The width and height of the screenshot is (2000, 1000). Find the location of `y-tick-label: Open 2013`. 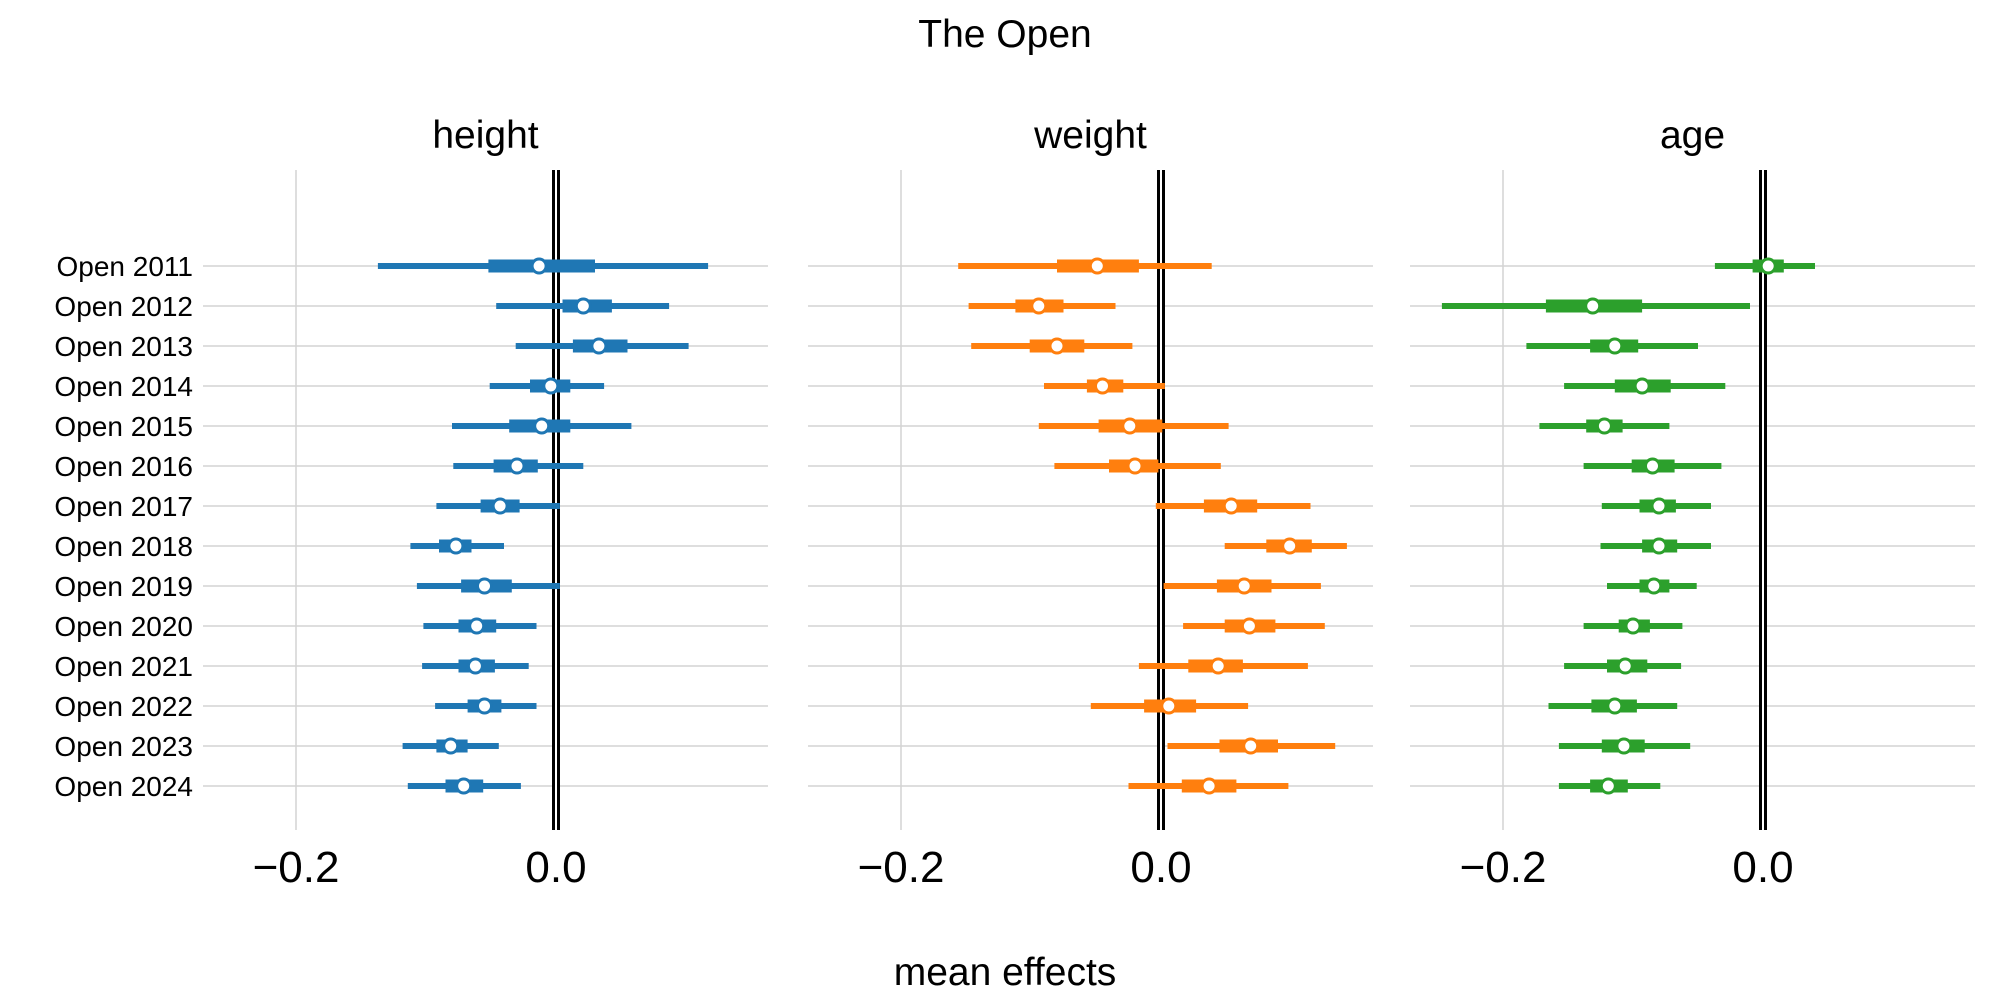

y-tick-label: Open 2013 is located at coordinates (123, 346).